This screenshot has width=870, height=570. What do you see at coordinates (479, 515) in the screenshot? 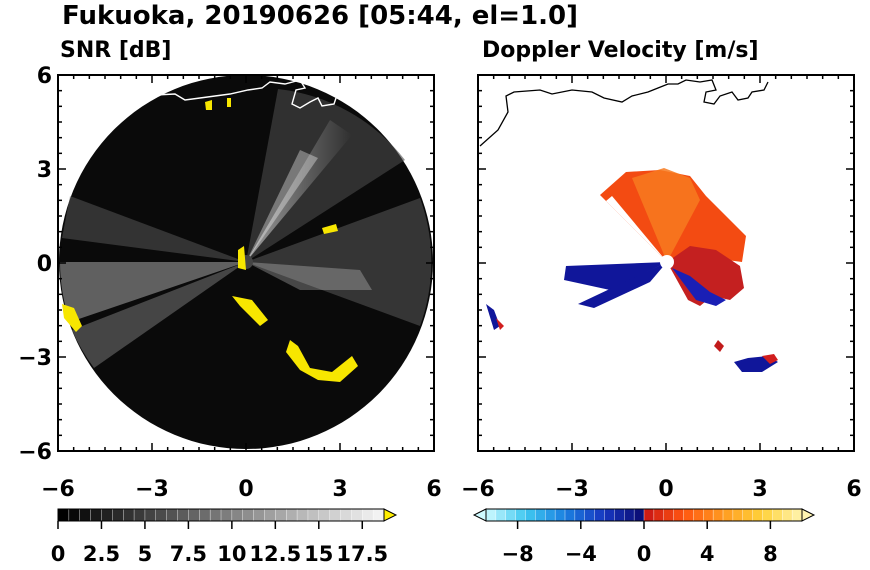
I see `colorbar-extend-min` at bounding box center [479, 515].